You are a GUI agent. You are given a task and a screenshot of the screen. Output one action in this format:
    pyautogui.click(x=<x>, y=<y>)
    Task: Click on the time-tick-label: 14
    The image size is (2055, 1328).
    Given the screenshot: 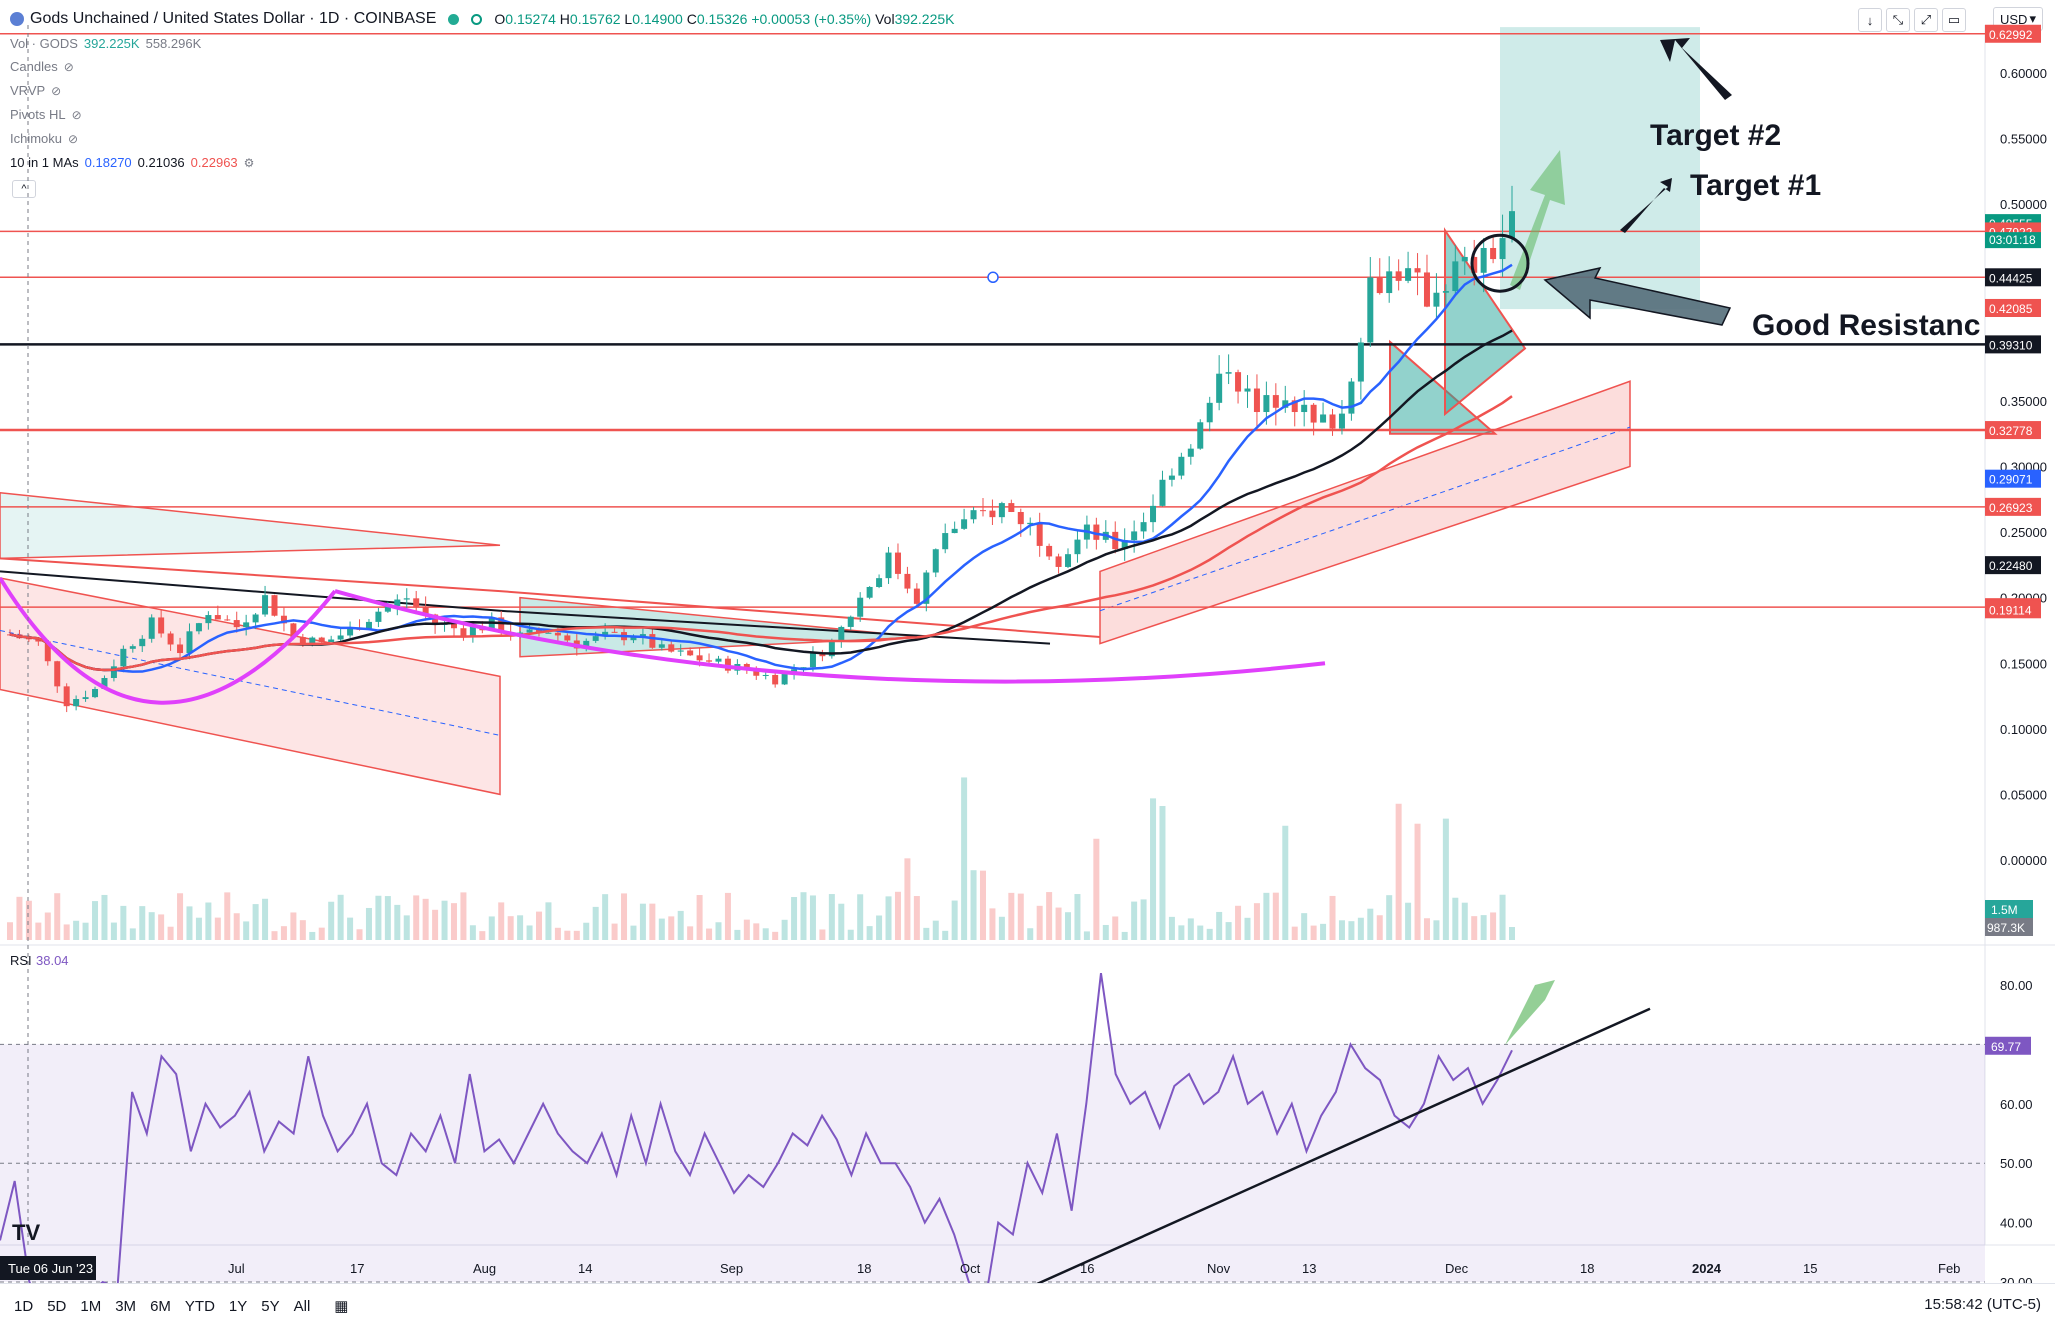 What is the action you would take?
    pyautogui.click(x=585, y=1268)
    